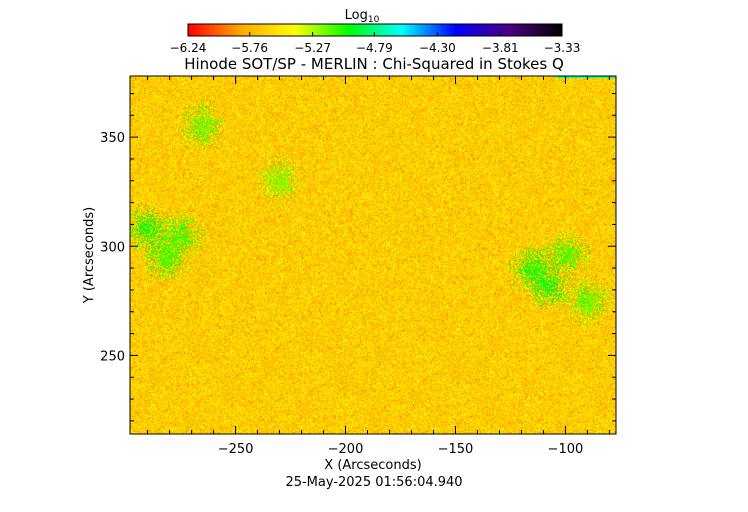 The width and height of the screenshot is (748, 512). I want to click on colorbar-tick-label: −5.27, so click(312, 48).